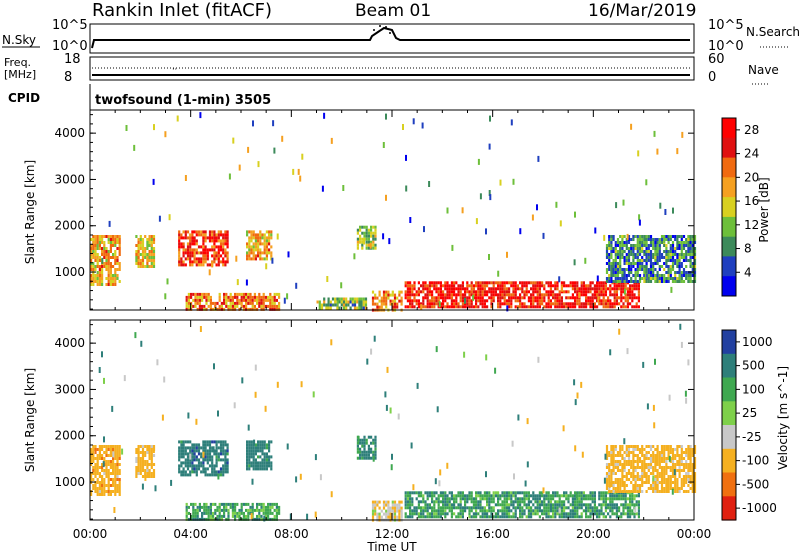  Describe the element at coordinates (729, 425) in the screenshot. I see `colorbar-frame` at that location.